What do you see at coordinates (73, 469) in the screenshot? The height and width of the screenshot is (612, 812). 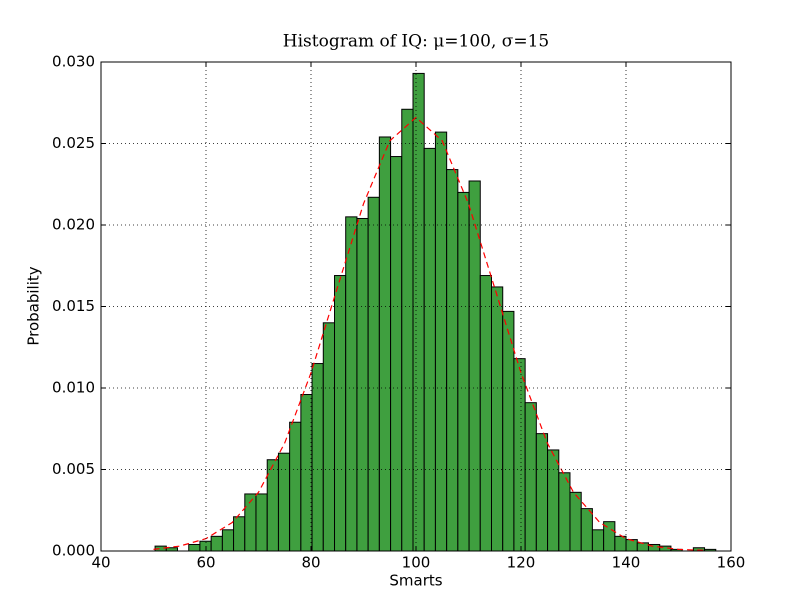 I see `y-tick-label: 0.005` at bounding box center [73, 469].